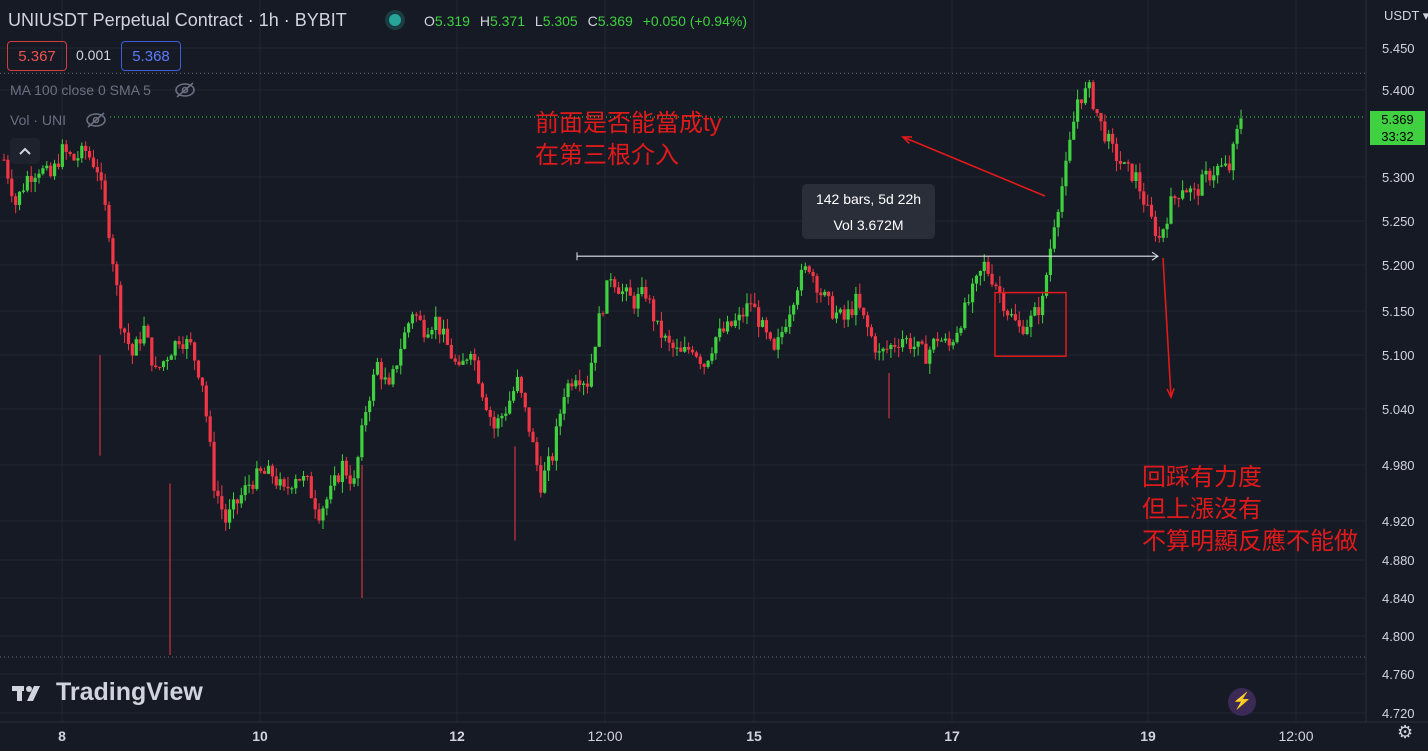  I want to click on highlight-box, so click(1030, 324).